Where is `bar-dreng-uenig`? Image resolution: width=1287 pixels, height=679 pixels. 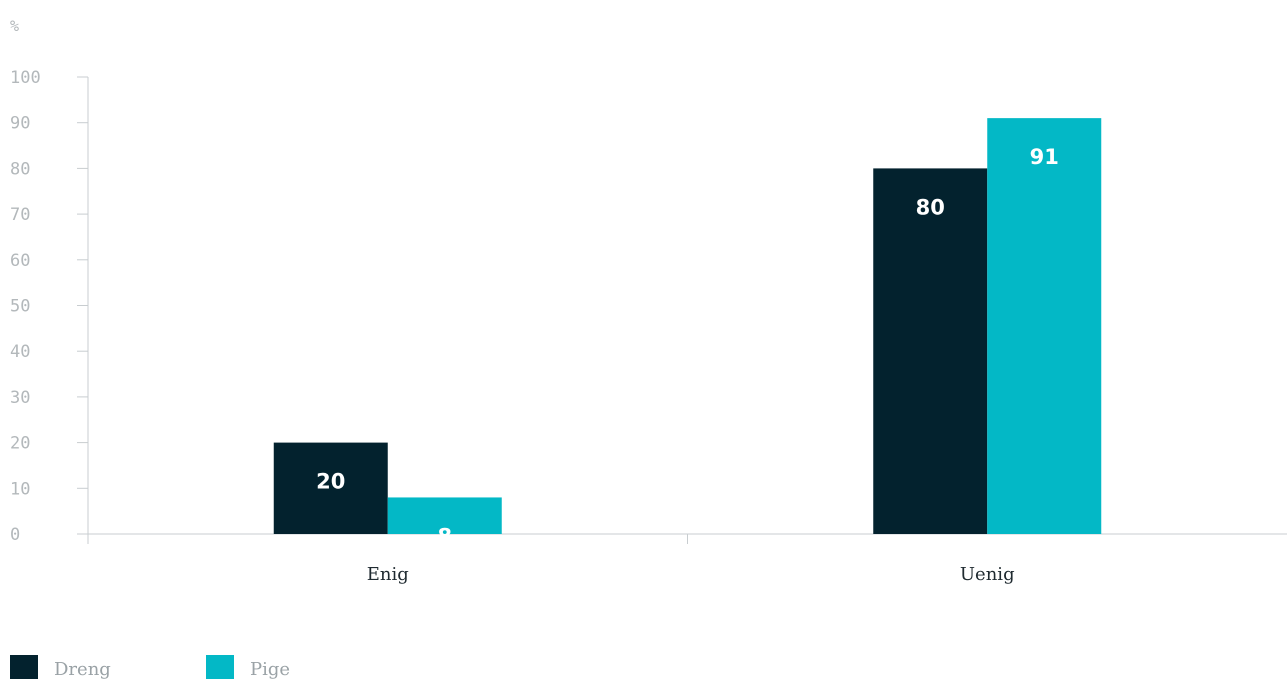 bar-dreng-uenig is located at coordinates (930, 351).